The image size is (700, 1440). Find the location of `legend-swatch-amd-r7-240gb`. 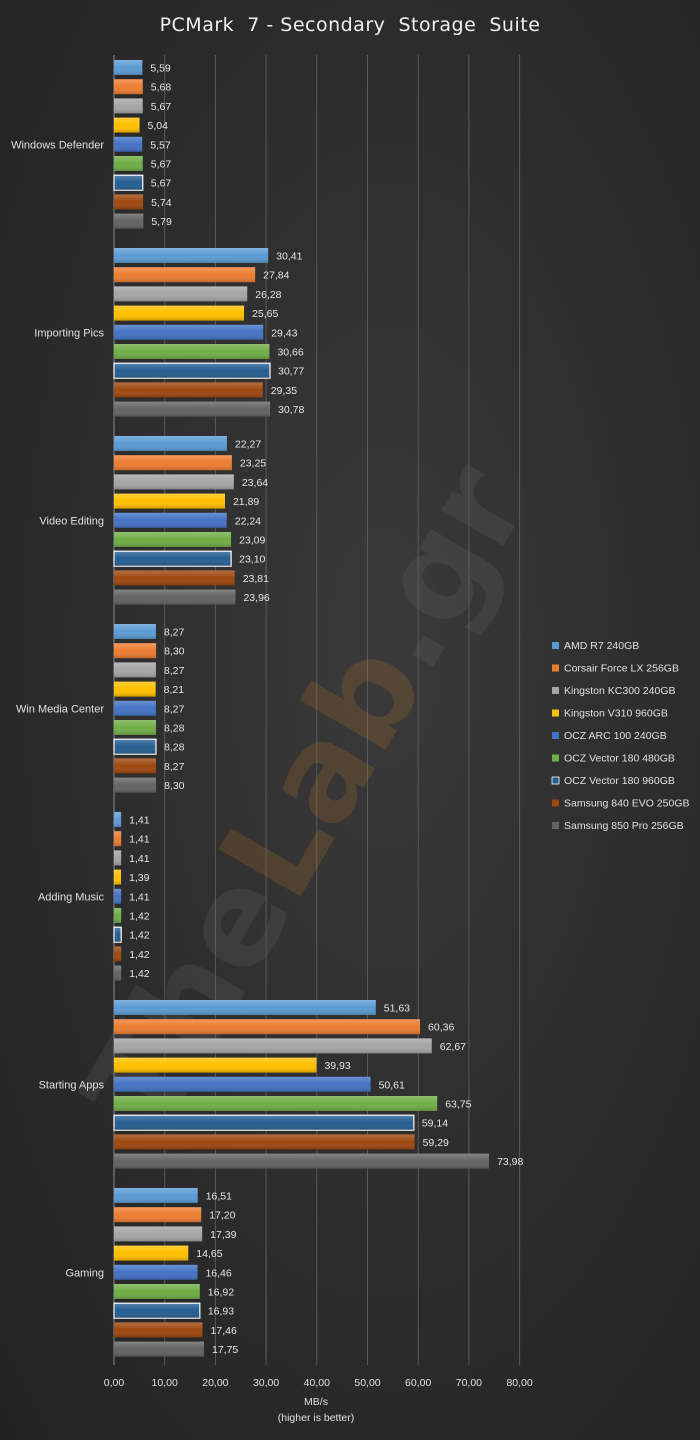

legend-swatch-amd-r7-240gb is located at coordinates (555, 645).